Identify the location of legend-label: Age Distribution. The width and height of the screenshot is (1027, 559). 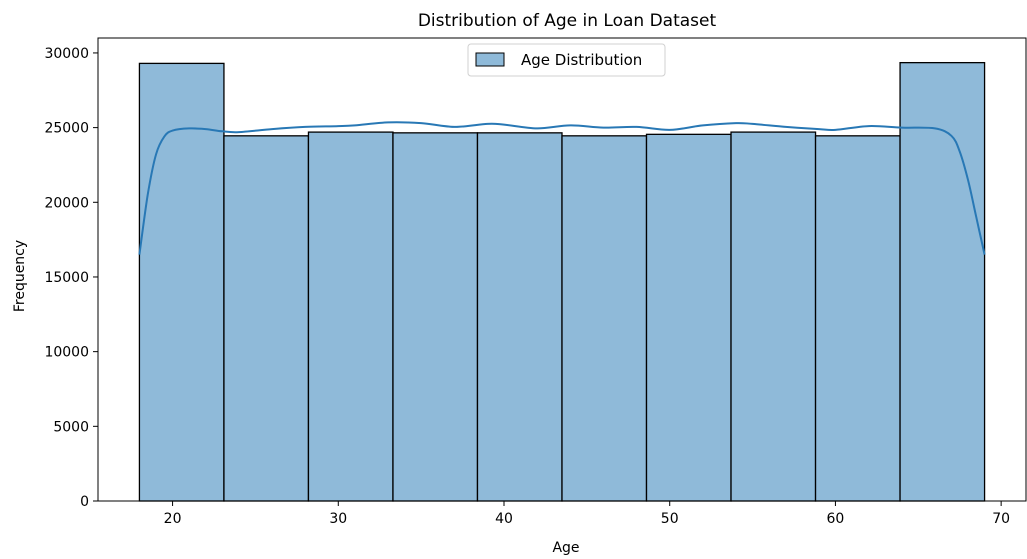
(581, 60).